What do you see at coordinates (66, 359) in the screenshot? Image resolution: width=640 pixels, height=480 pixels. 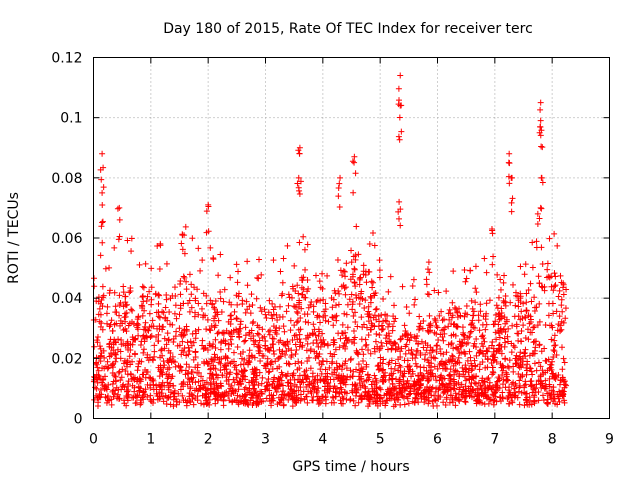 I see `y-tick-label: 0.02` at bounding box center [66, 359].